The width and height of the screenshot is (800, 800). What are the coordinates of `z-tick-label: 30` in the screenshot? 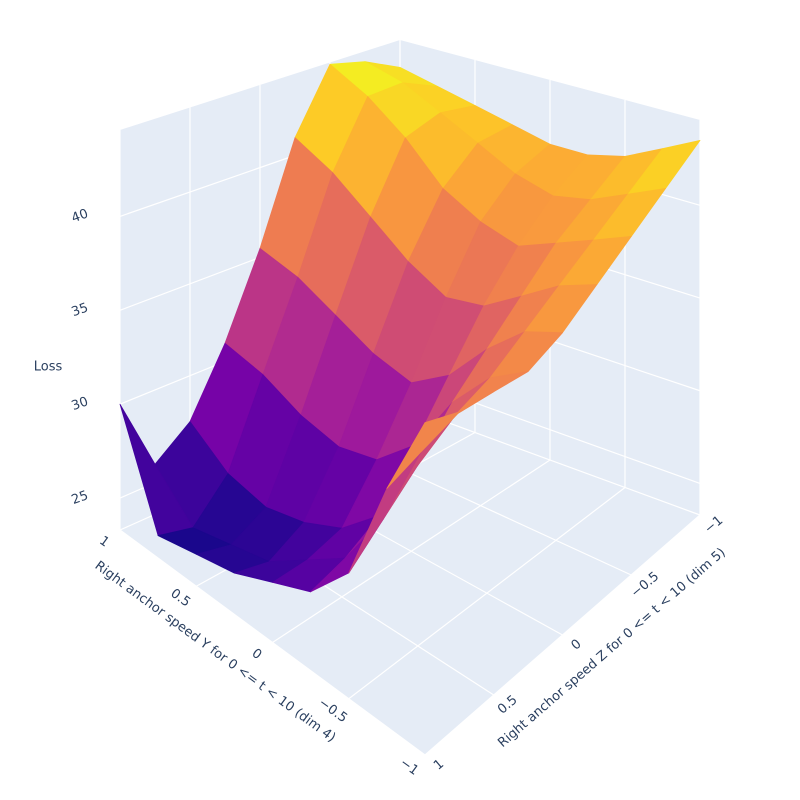 It's located at (80, 404).